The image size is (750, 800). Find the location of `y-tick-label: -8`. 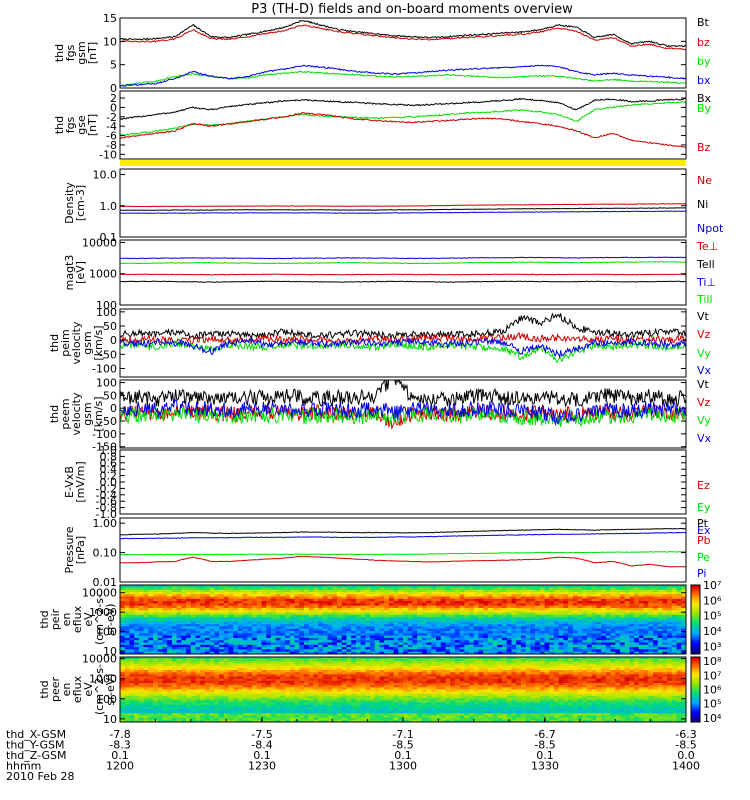

y-tick-label: -8 is located at coordinates (111, 145).